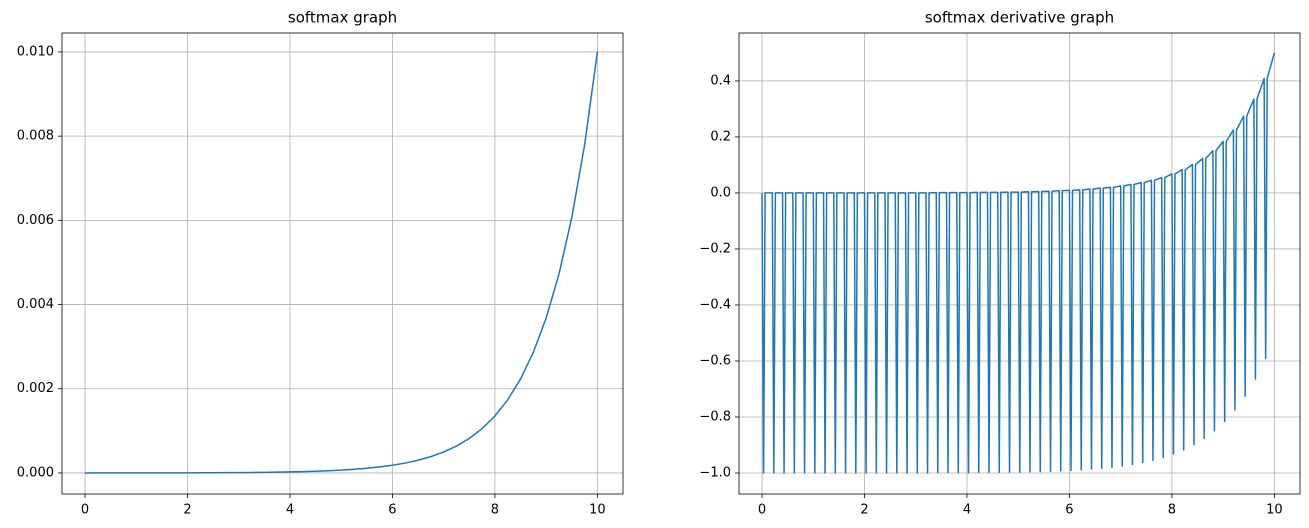 Image resolution: width=1309 pixels, height=528 pixels. I want to click on y-tick-label: 0.2, so click(720, 136).